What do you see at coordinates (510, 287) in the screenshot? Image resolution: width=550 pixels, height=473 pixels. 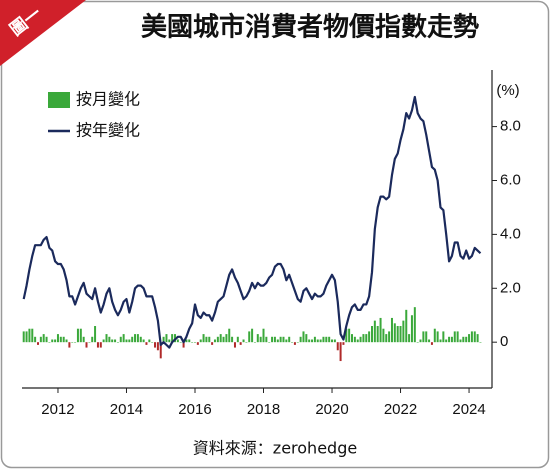 I see `y-tick-label: 2.0` at bounding box center [510, 287].